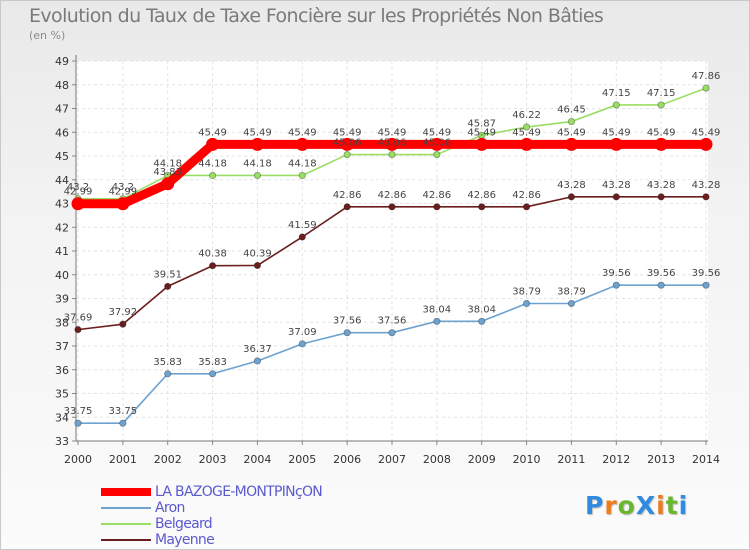 The image size is (750, 550). Describe the element at coordinates (302, 163) in the screenshot. I see `series-2-label-5: 44.18` at that location.